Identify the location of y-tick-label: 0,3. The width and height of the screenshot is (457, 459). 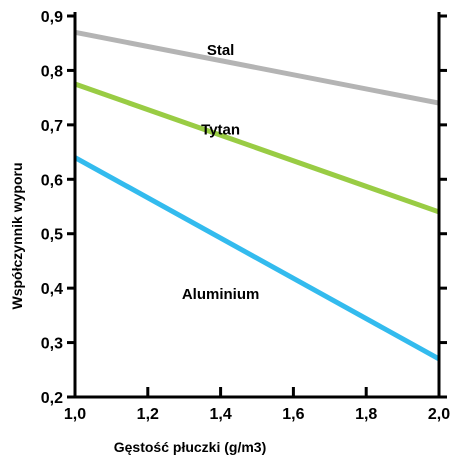
(52, 344).